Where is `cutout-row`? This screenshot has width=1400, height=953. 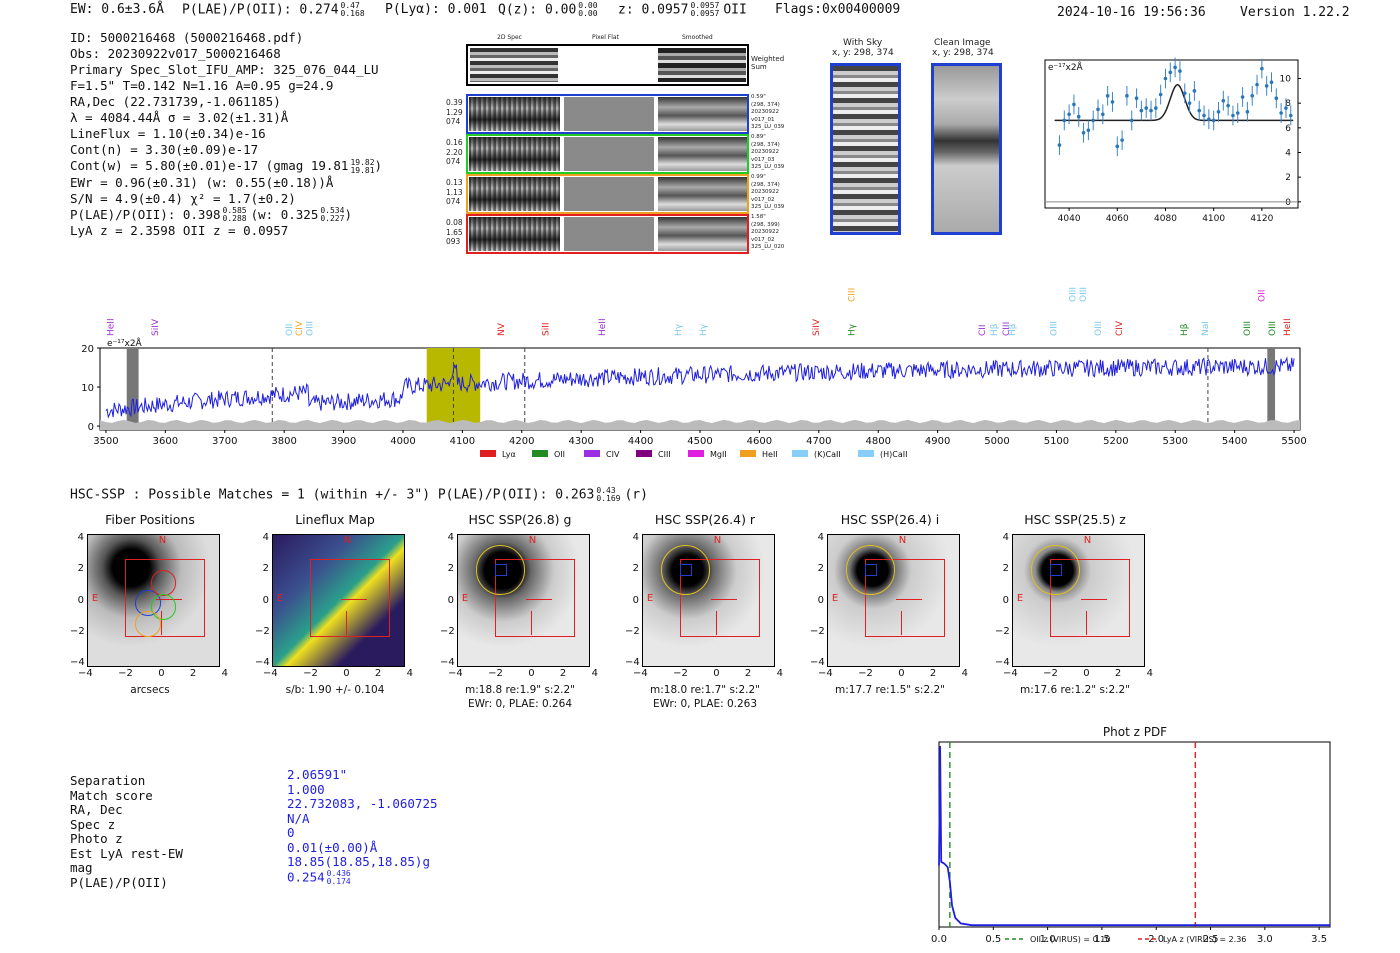 cutout-row is located at coordinates (607, 194).